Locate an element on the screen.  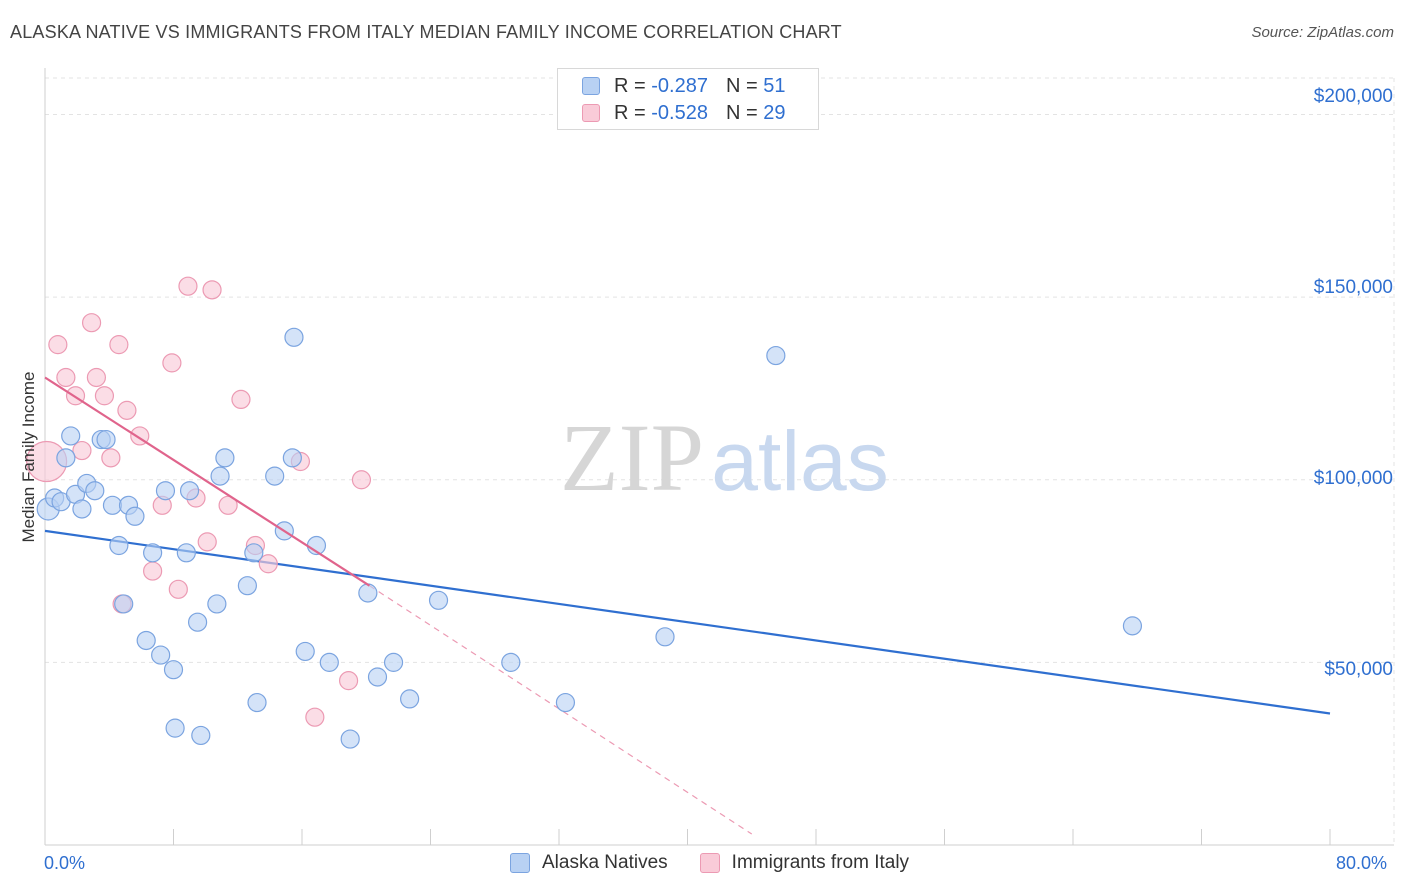
series-legend: Alaska Natives Immigrants from Italy is located at coordinates (725, 863).